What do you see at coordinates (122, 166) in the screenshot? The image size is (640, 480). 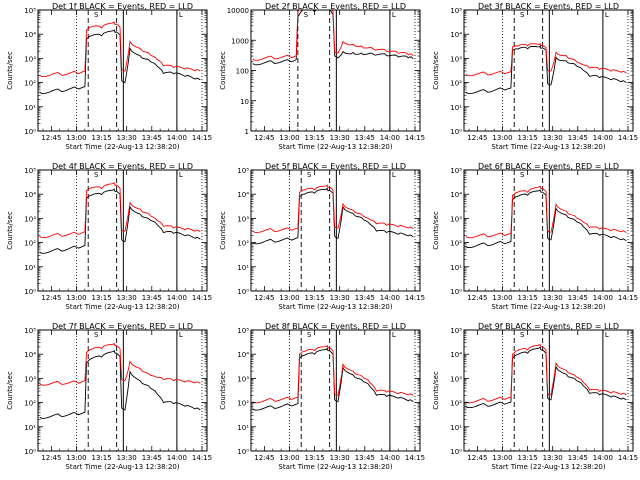 I see `panel-title: Det 4f BLACK = Events, RED = LLD` at bounding box center [122, 166].